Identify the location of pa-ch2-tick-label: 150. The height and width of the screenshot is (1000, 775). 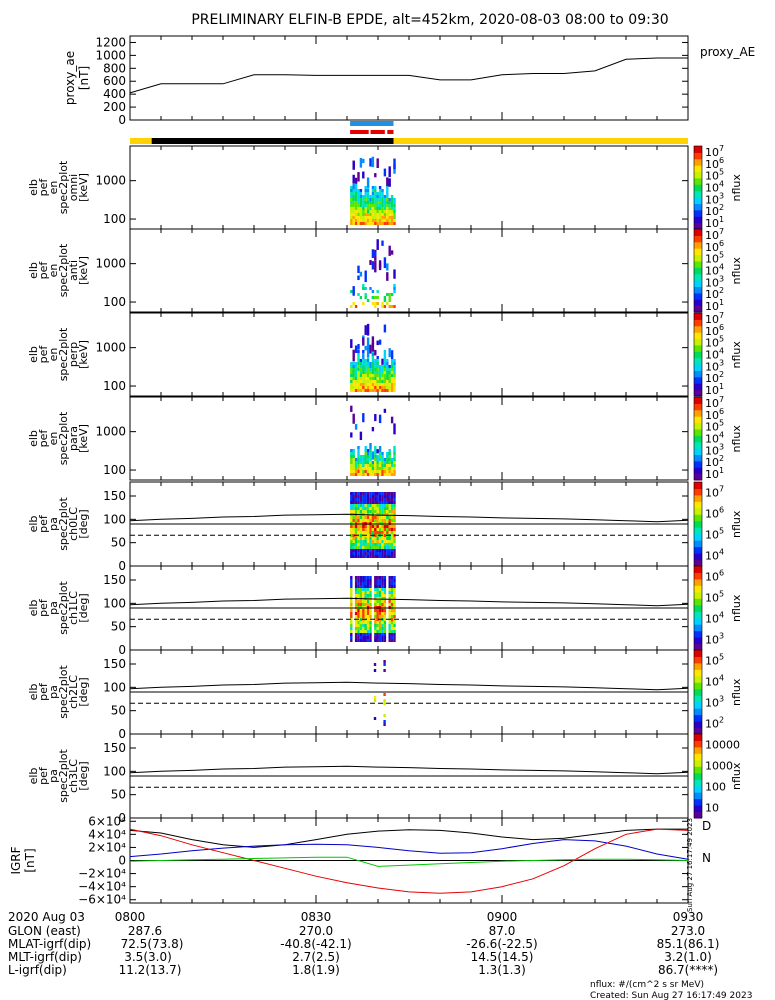
(114, 664).